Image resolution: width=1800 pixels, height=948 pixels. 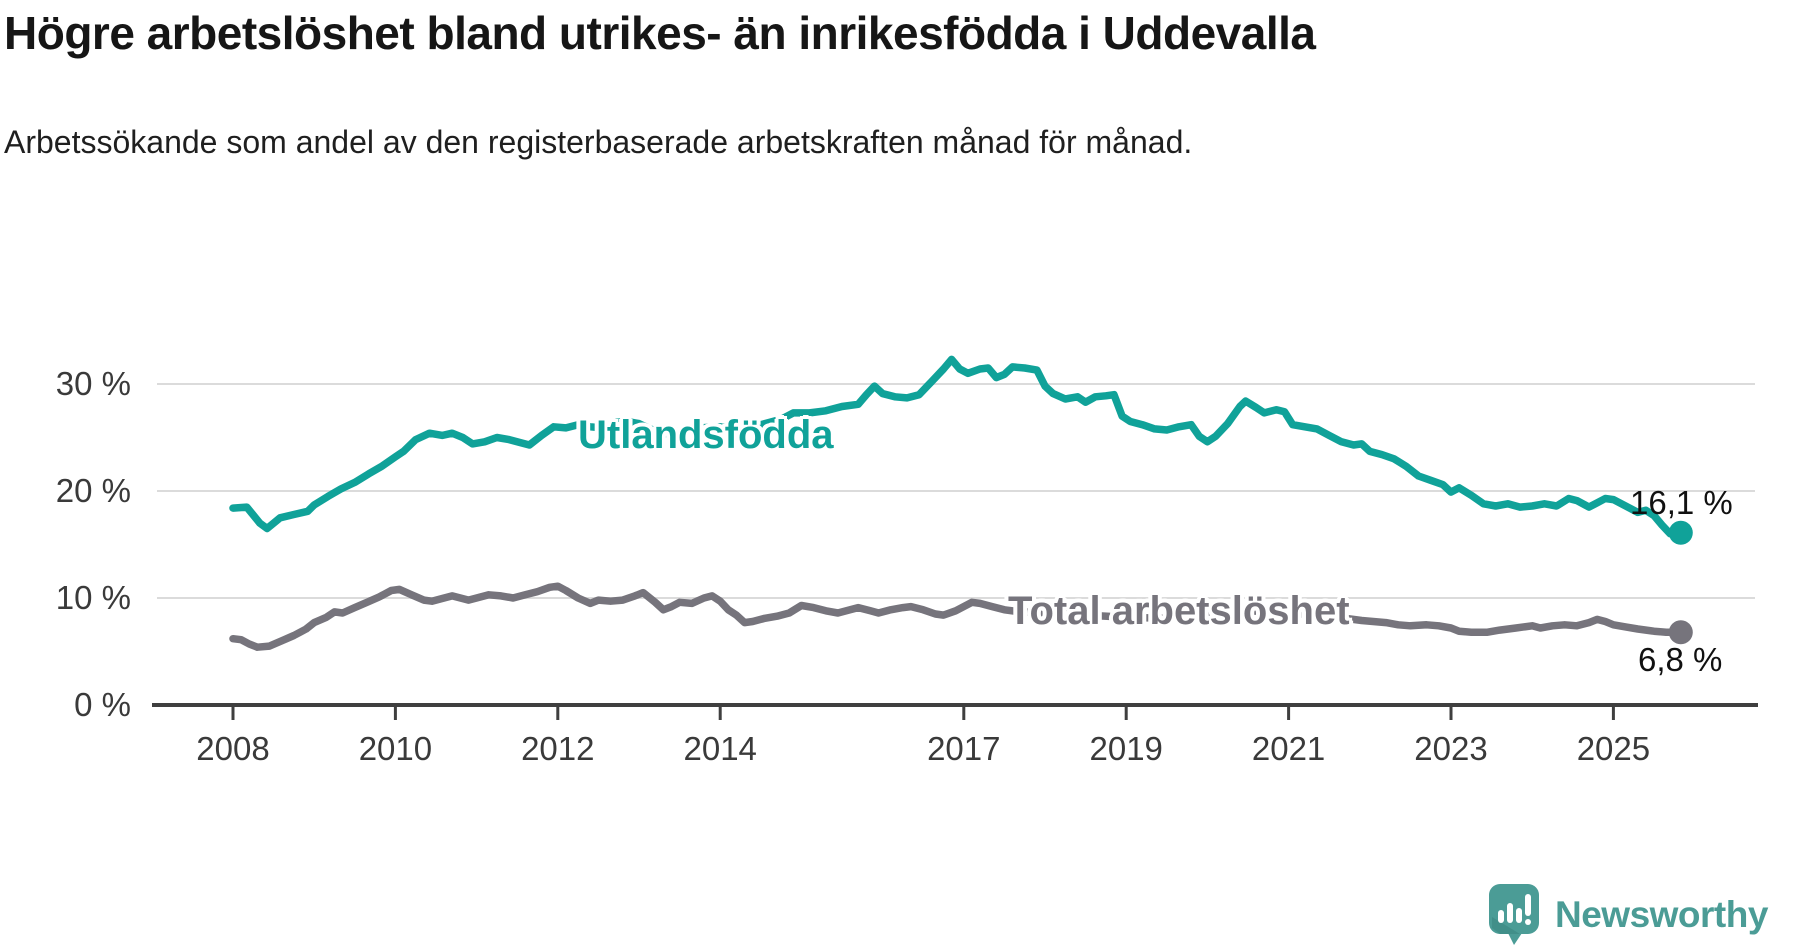 What do you see at coordinates (395, 748) in the screenshot?
I see `x-axis-tick-label: 2010` at bounding box center [395, 748].